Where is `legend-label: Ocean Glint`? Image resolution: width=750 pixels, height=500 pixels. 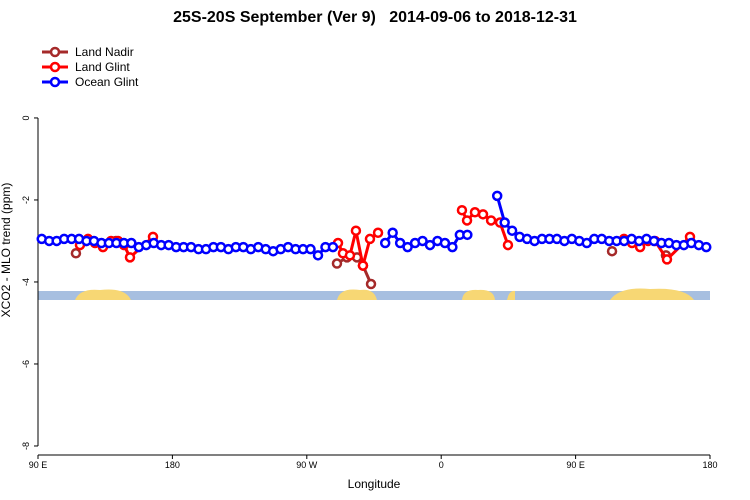
legend-label: Ocean Glint is located at coordinates (107, 82).